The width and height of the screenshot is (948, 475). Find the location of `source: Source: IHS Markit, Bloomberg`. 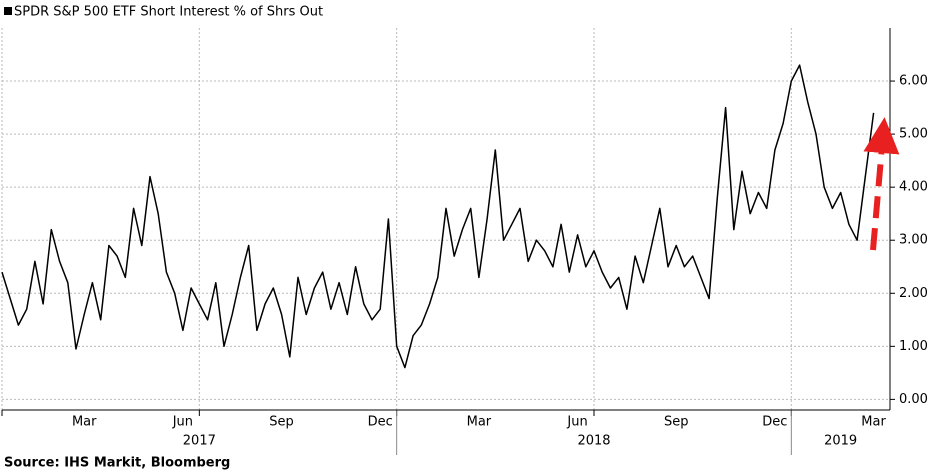

source: Source: IHS Markit, Bloomberg is located at coordinates (117, 463).